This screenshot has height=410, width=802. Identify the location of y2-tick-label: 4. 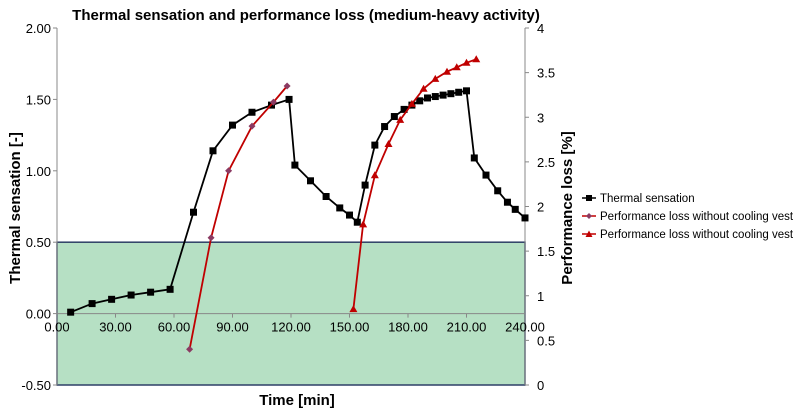
(540, 28).